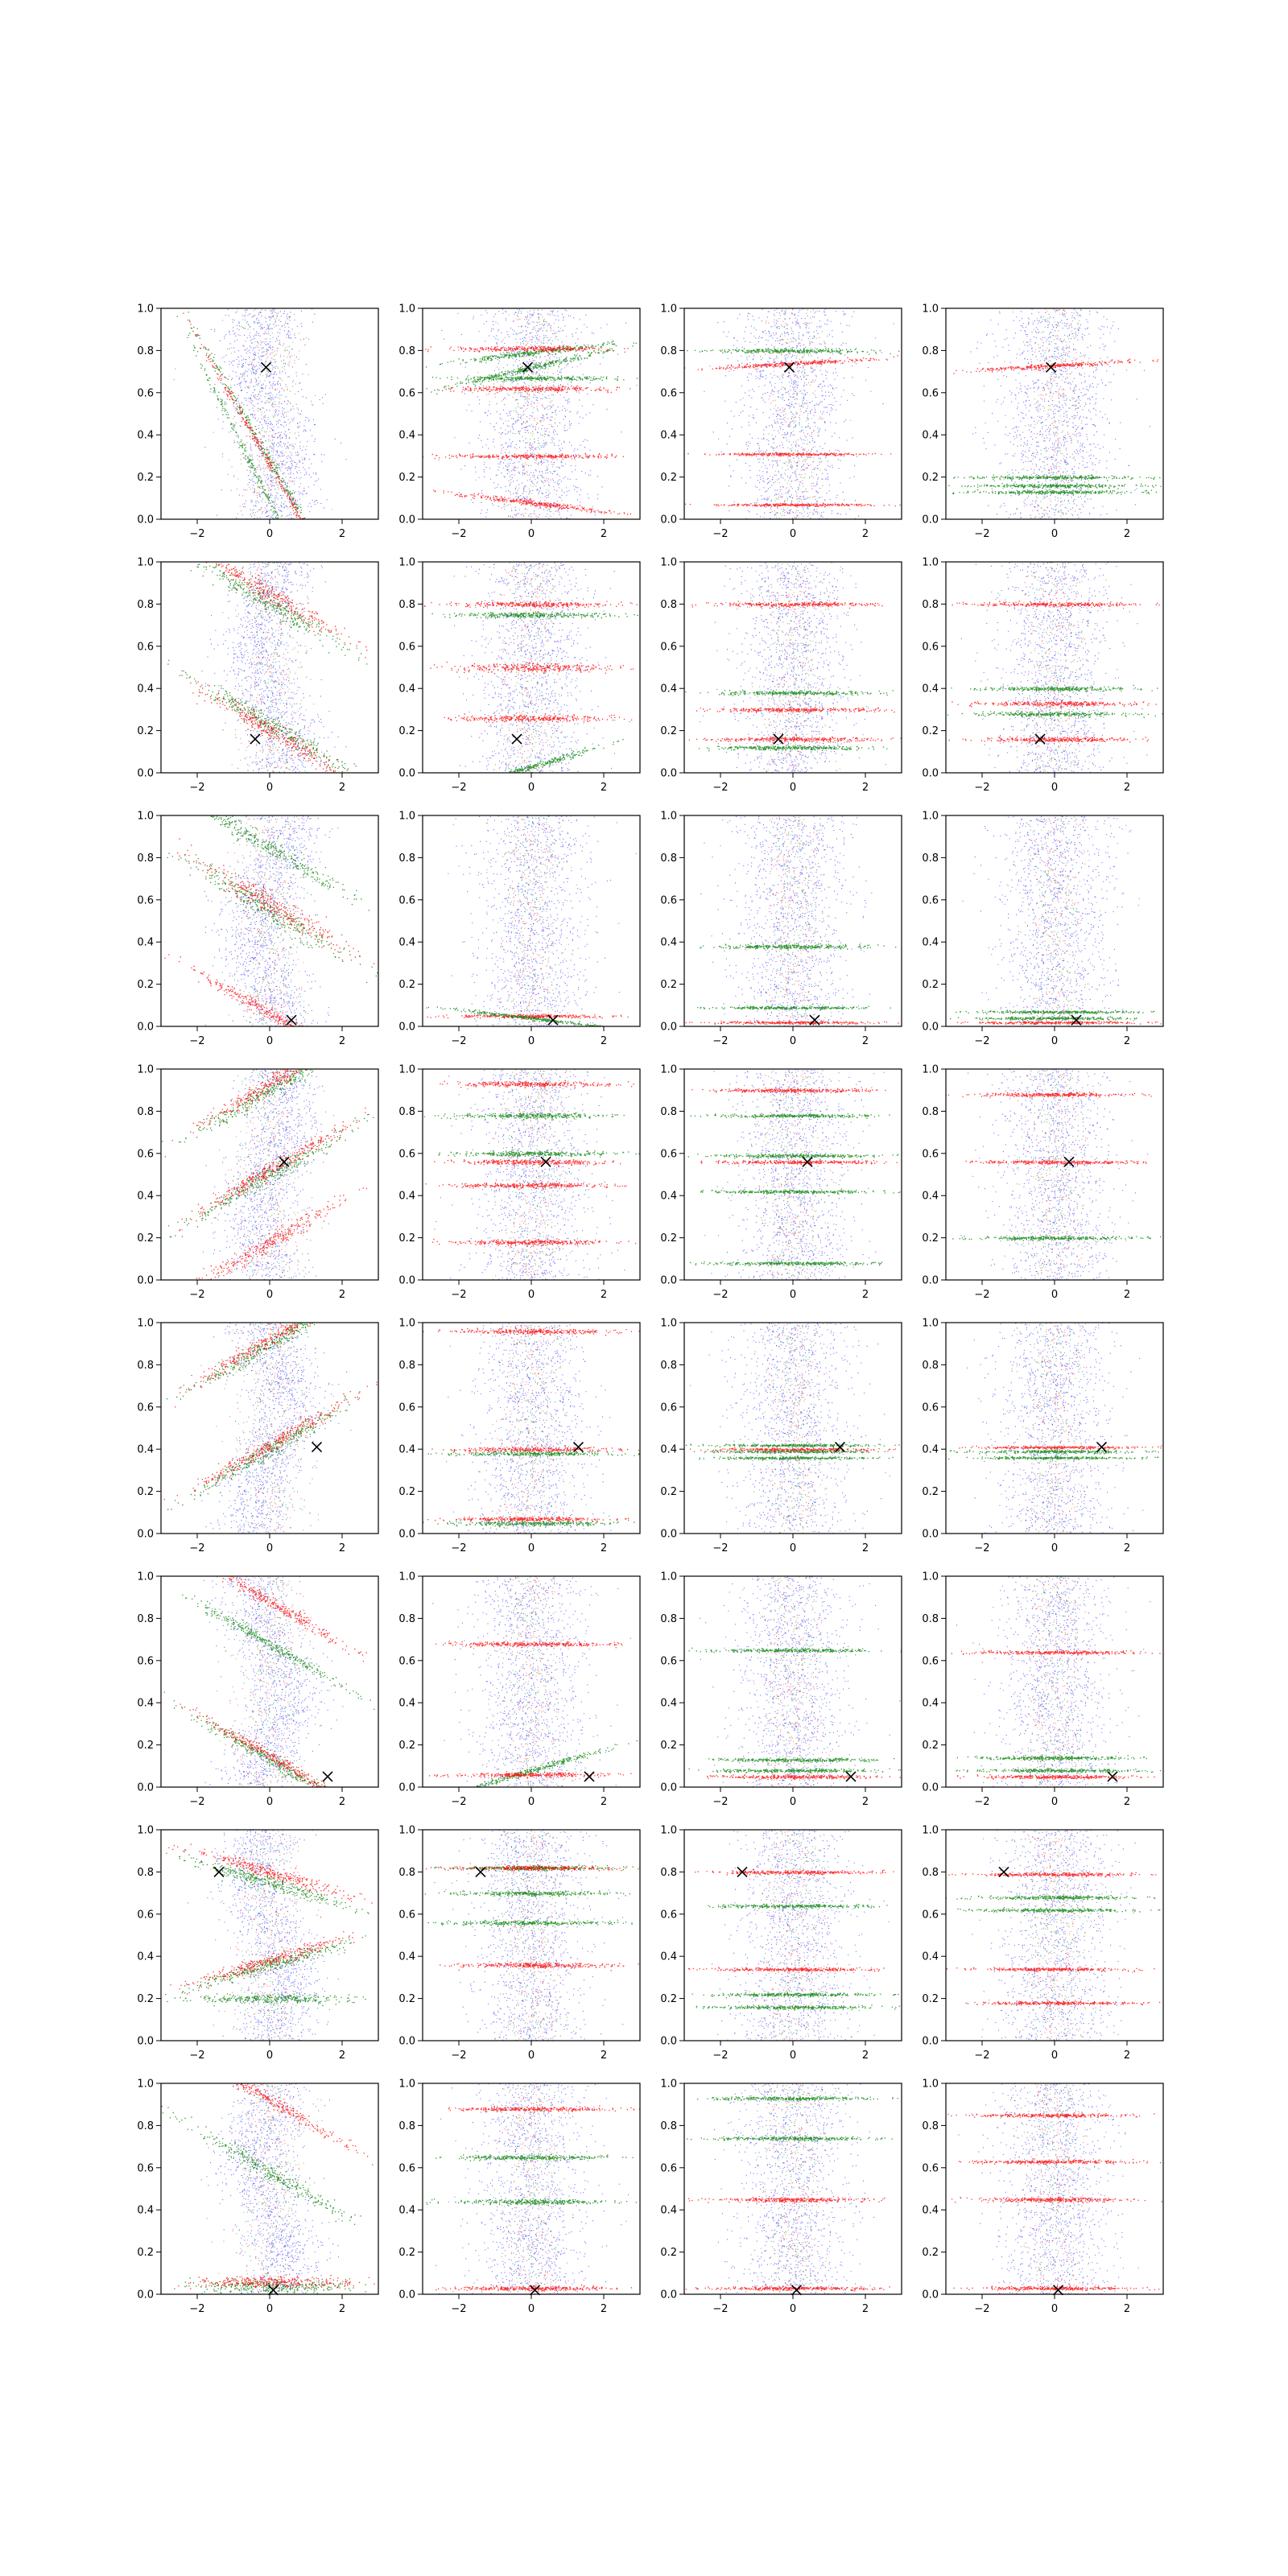 Image resolution: width=1288 pixels, height=2576 pixels. Describe the element at coordinates (786, 1183) in the screenshot. I see `subplot-r4-c3: −2 0 20.00.20.40.60.81.0` at that location.